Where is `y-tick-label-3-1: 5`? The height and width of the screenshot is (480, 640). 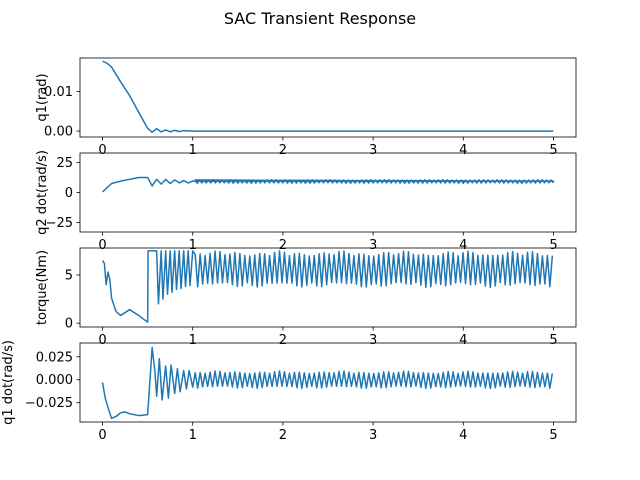
y-tick-label-3-1: 5 is located at coordinates (69, 275).